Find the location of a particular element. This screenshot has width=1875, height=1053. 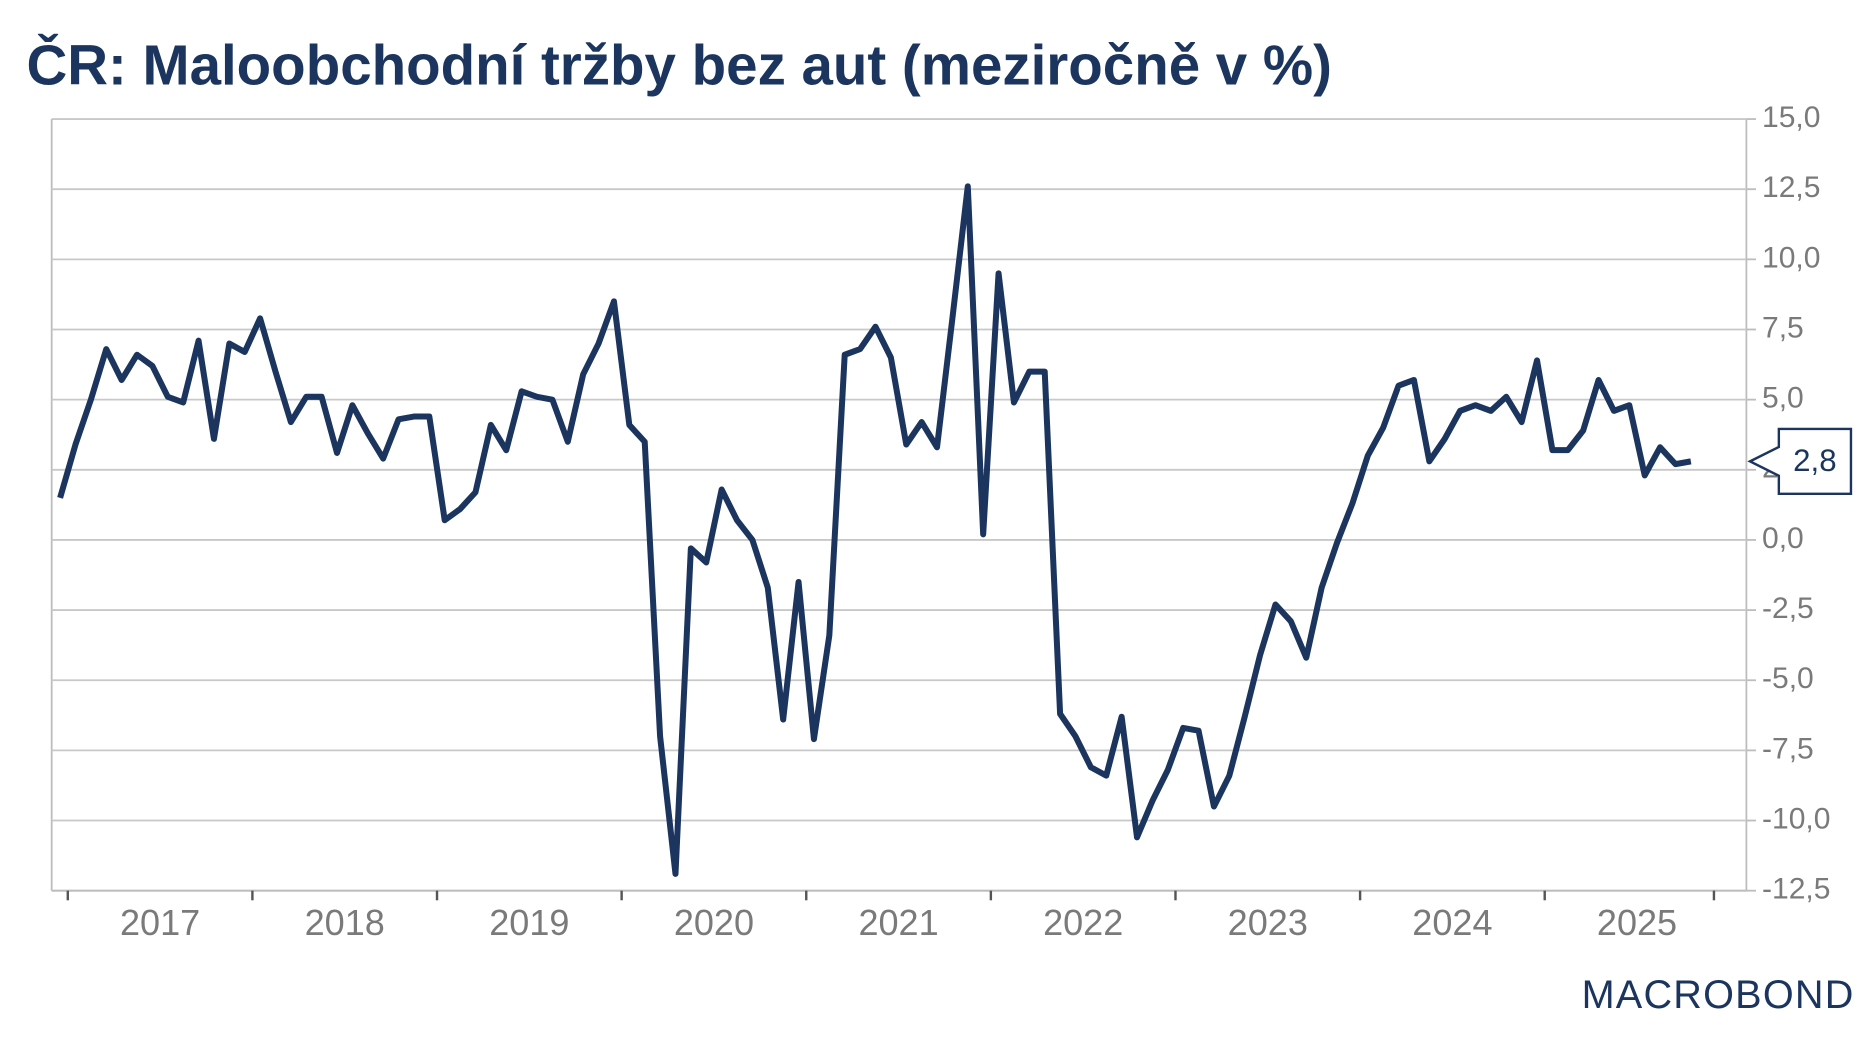

value-label: 2,8 is located at coordinates (1814, 460).